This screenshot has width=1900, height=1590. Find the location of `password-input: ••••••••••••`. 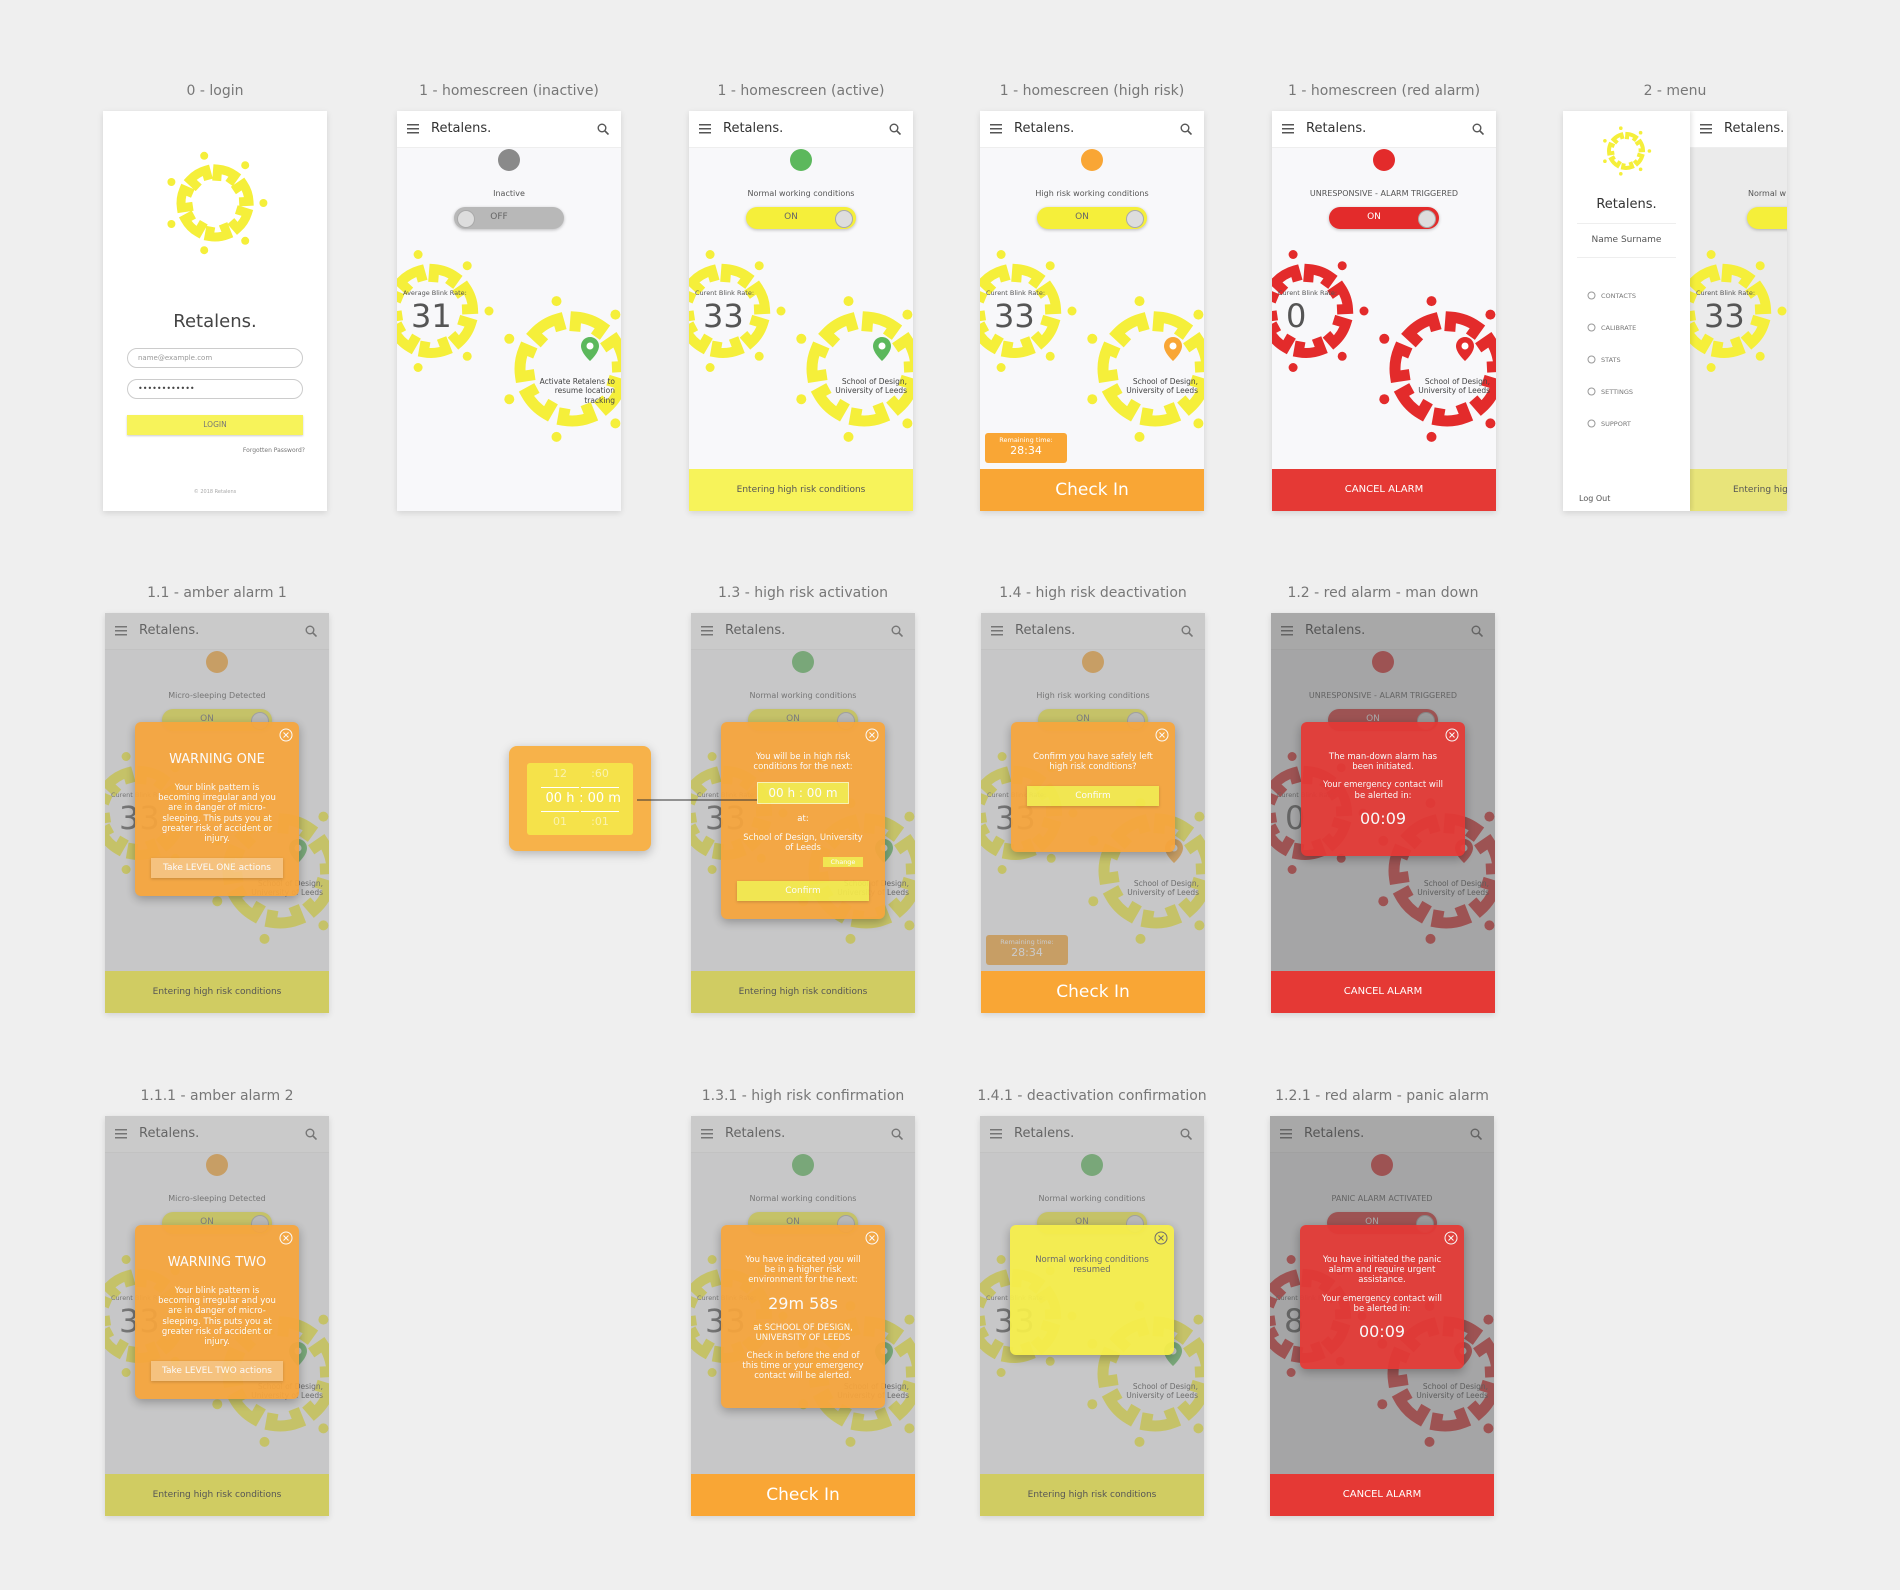

password-input: •••••••••••• is located at coordinates (215, 389).